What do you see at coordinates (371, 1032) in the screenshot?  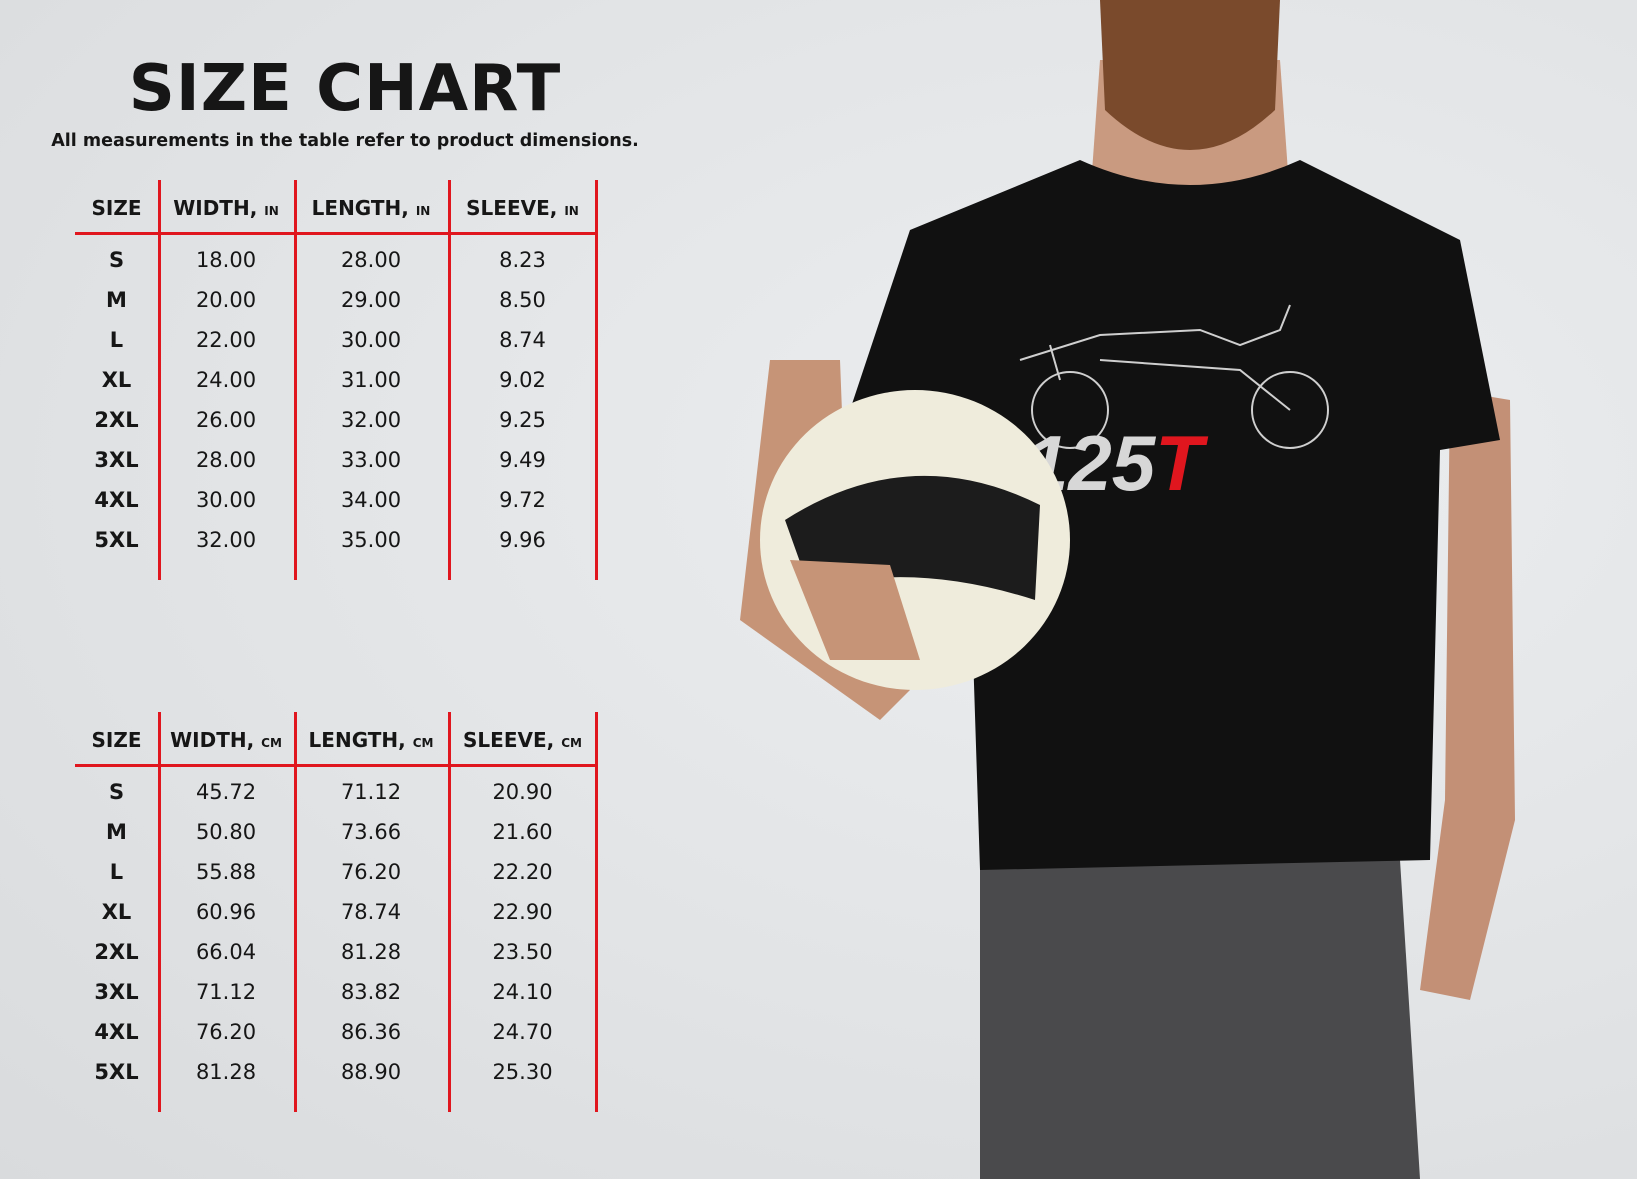 I see `measurement-cell: 86.36` at bounding box center [371, 1032].